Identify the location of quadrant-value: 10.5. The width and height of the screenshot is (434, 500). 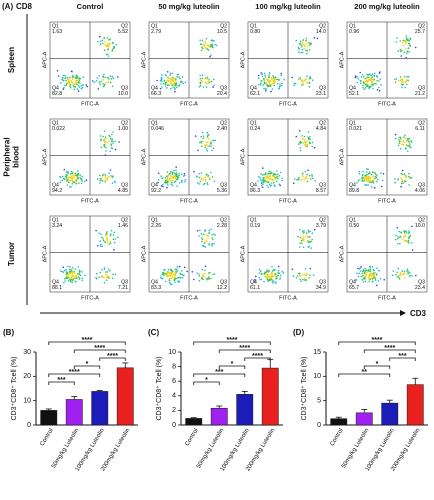
(222, 32).